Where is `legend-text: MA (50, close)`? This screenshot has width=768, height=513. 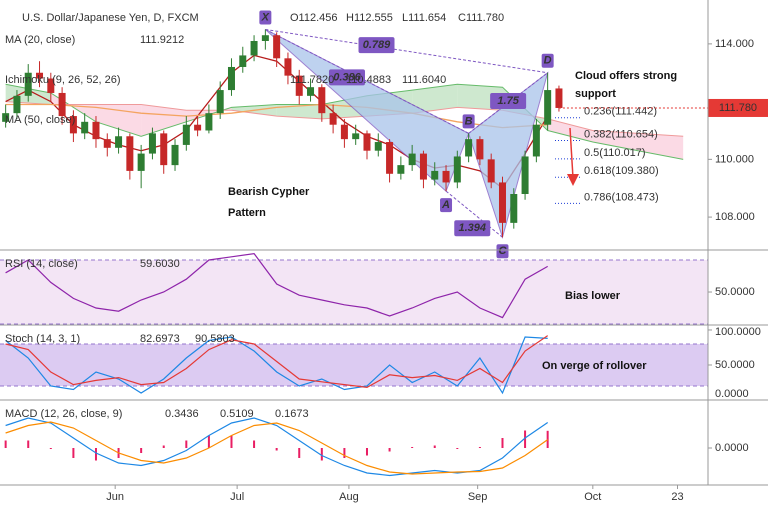 legend-text: MA (50, close) is located at coordinates (40, 120).